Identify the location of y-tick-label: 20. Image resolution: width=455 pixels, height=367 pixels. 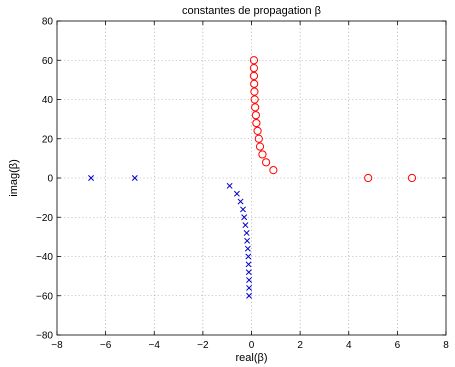
(48, 139).